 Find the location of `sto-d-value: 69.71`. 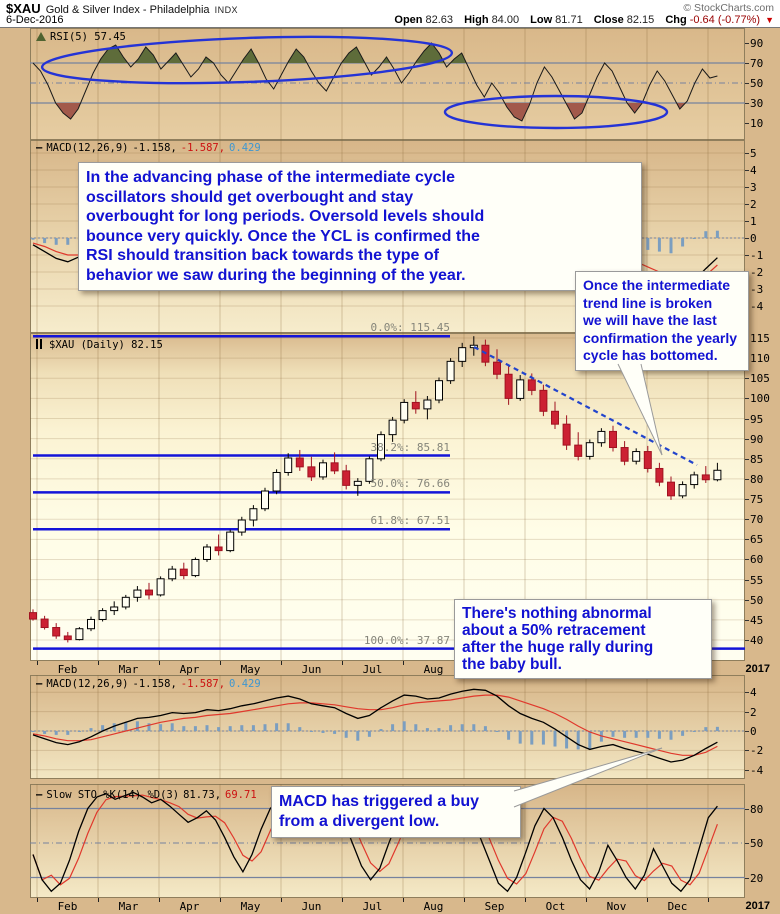

sto-d-value: 69.71 is located at coordinates (241, 795).